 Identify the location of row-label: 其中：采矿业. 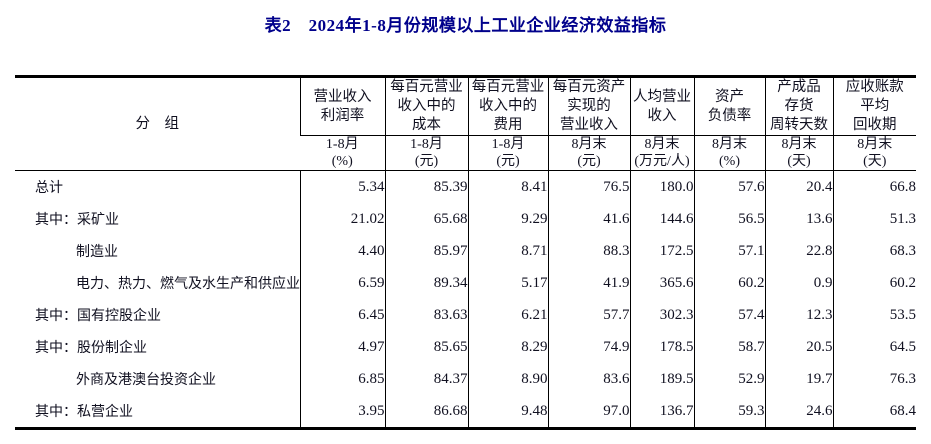
(77, 220).